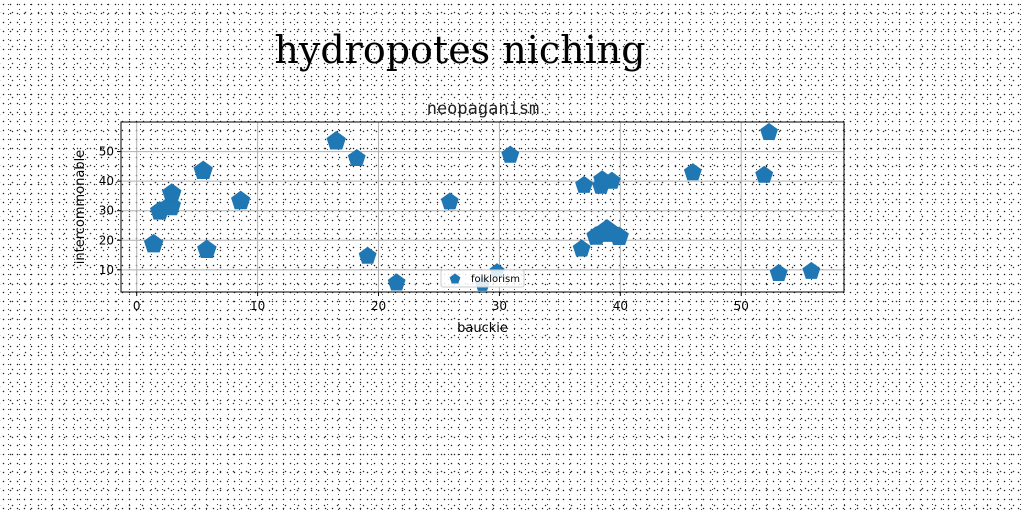 The image size is (1024, 512). I want to click on page-title: hydropotes niching, so click(460, 50).